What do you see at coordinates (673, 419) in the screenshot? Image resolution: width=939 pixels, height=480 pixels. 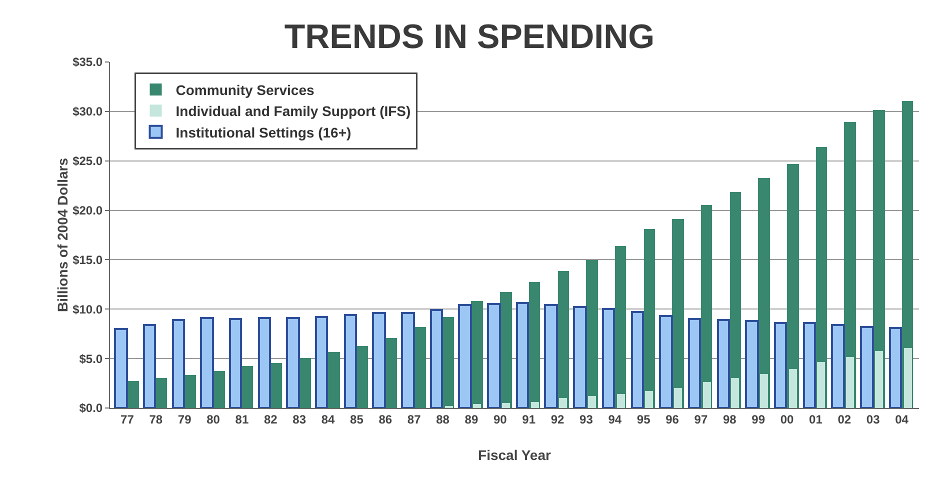 I see `x-tick-label: 96` at bounding box center [673, 419].